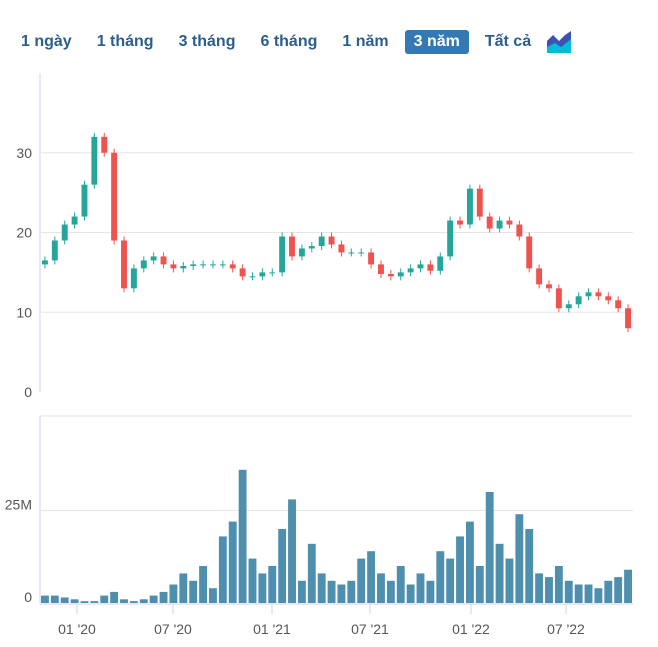  What do you see at coordinates (24, 153) in the screenshot?
I see `price-tick-label: 30` at bounding box center [24, 153].